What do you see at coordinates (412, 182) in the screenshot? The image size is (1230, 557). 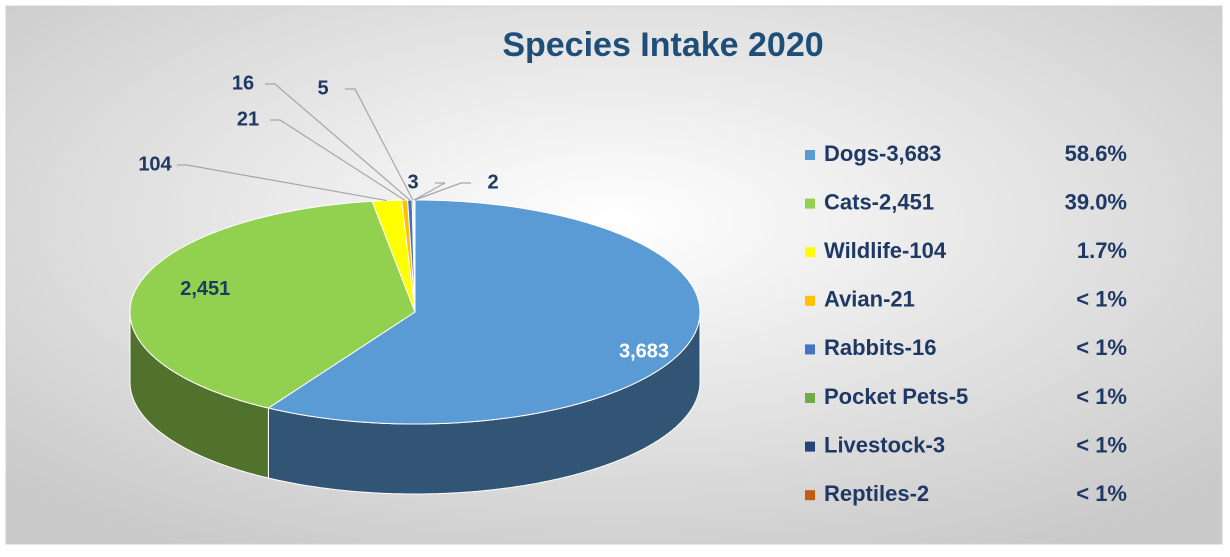 I see `data-label: 3` at bounding box center [412, 182].